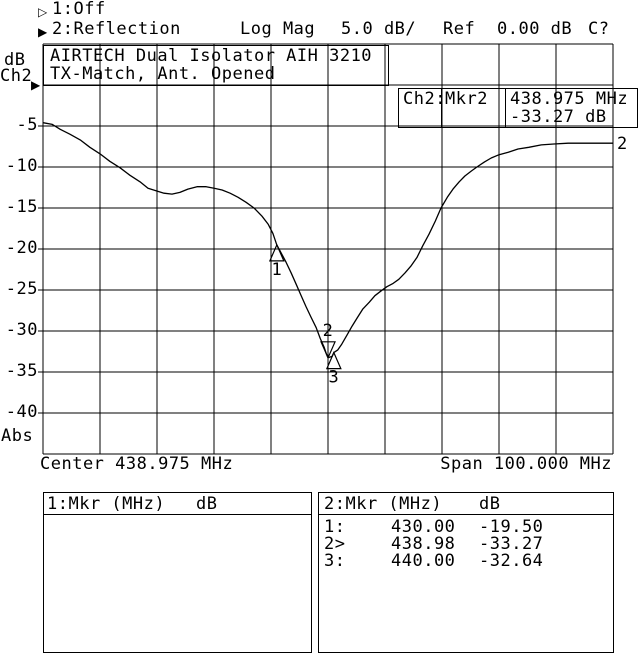 This screenshot has height=659, width=640. Describe the element at coordinates (276, 270) in the screenshot. I see `marker-1-number: 1` at that location.